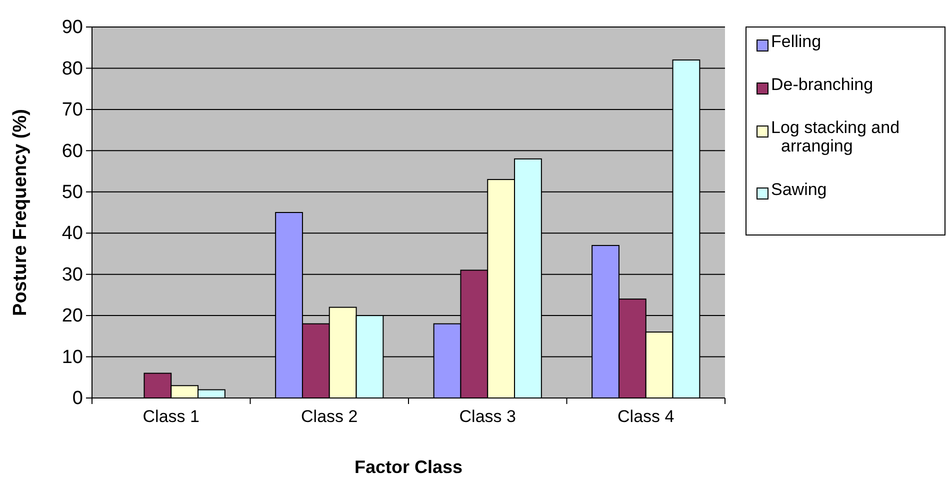 The width and height of the screenshot is (947, 484). I want to click on y-tick-label: 20, so click(72, 316).